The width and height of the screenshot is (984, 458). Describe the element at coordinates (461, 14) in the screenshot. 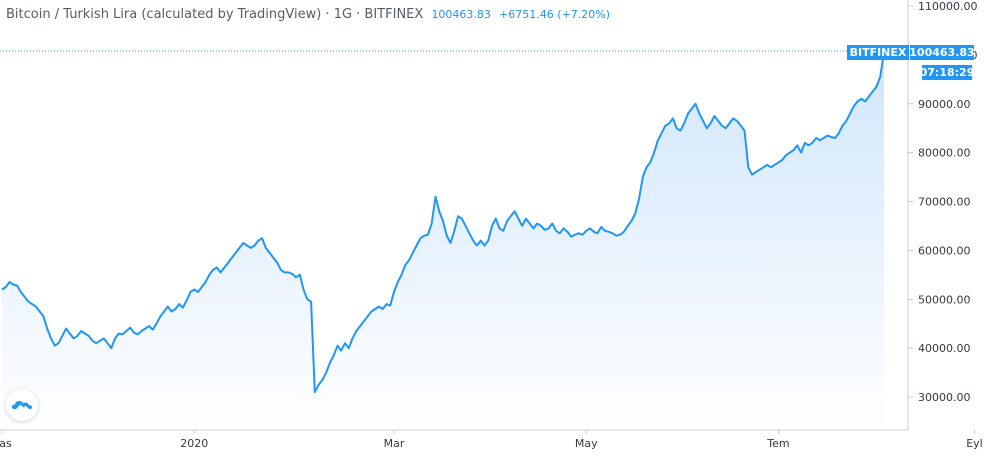

I see `legend-last-price: 100463.83` at that location.